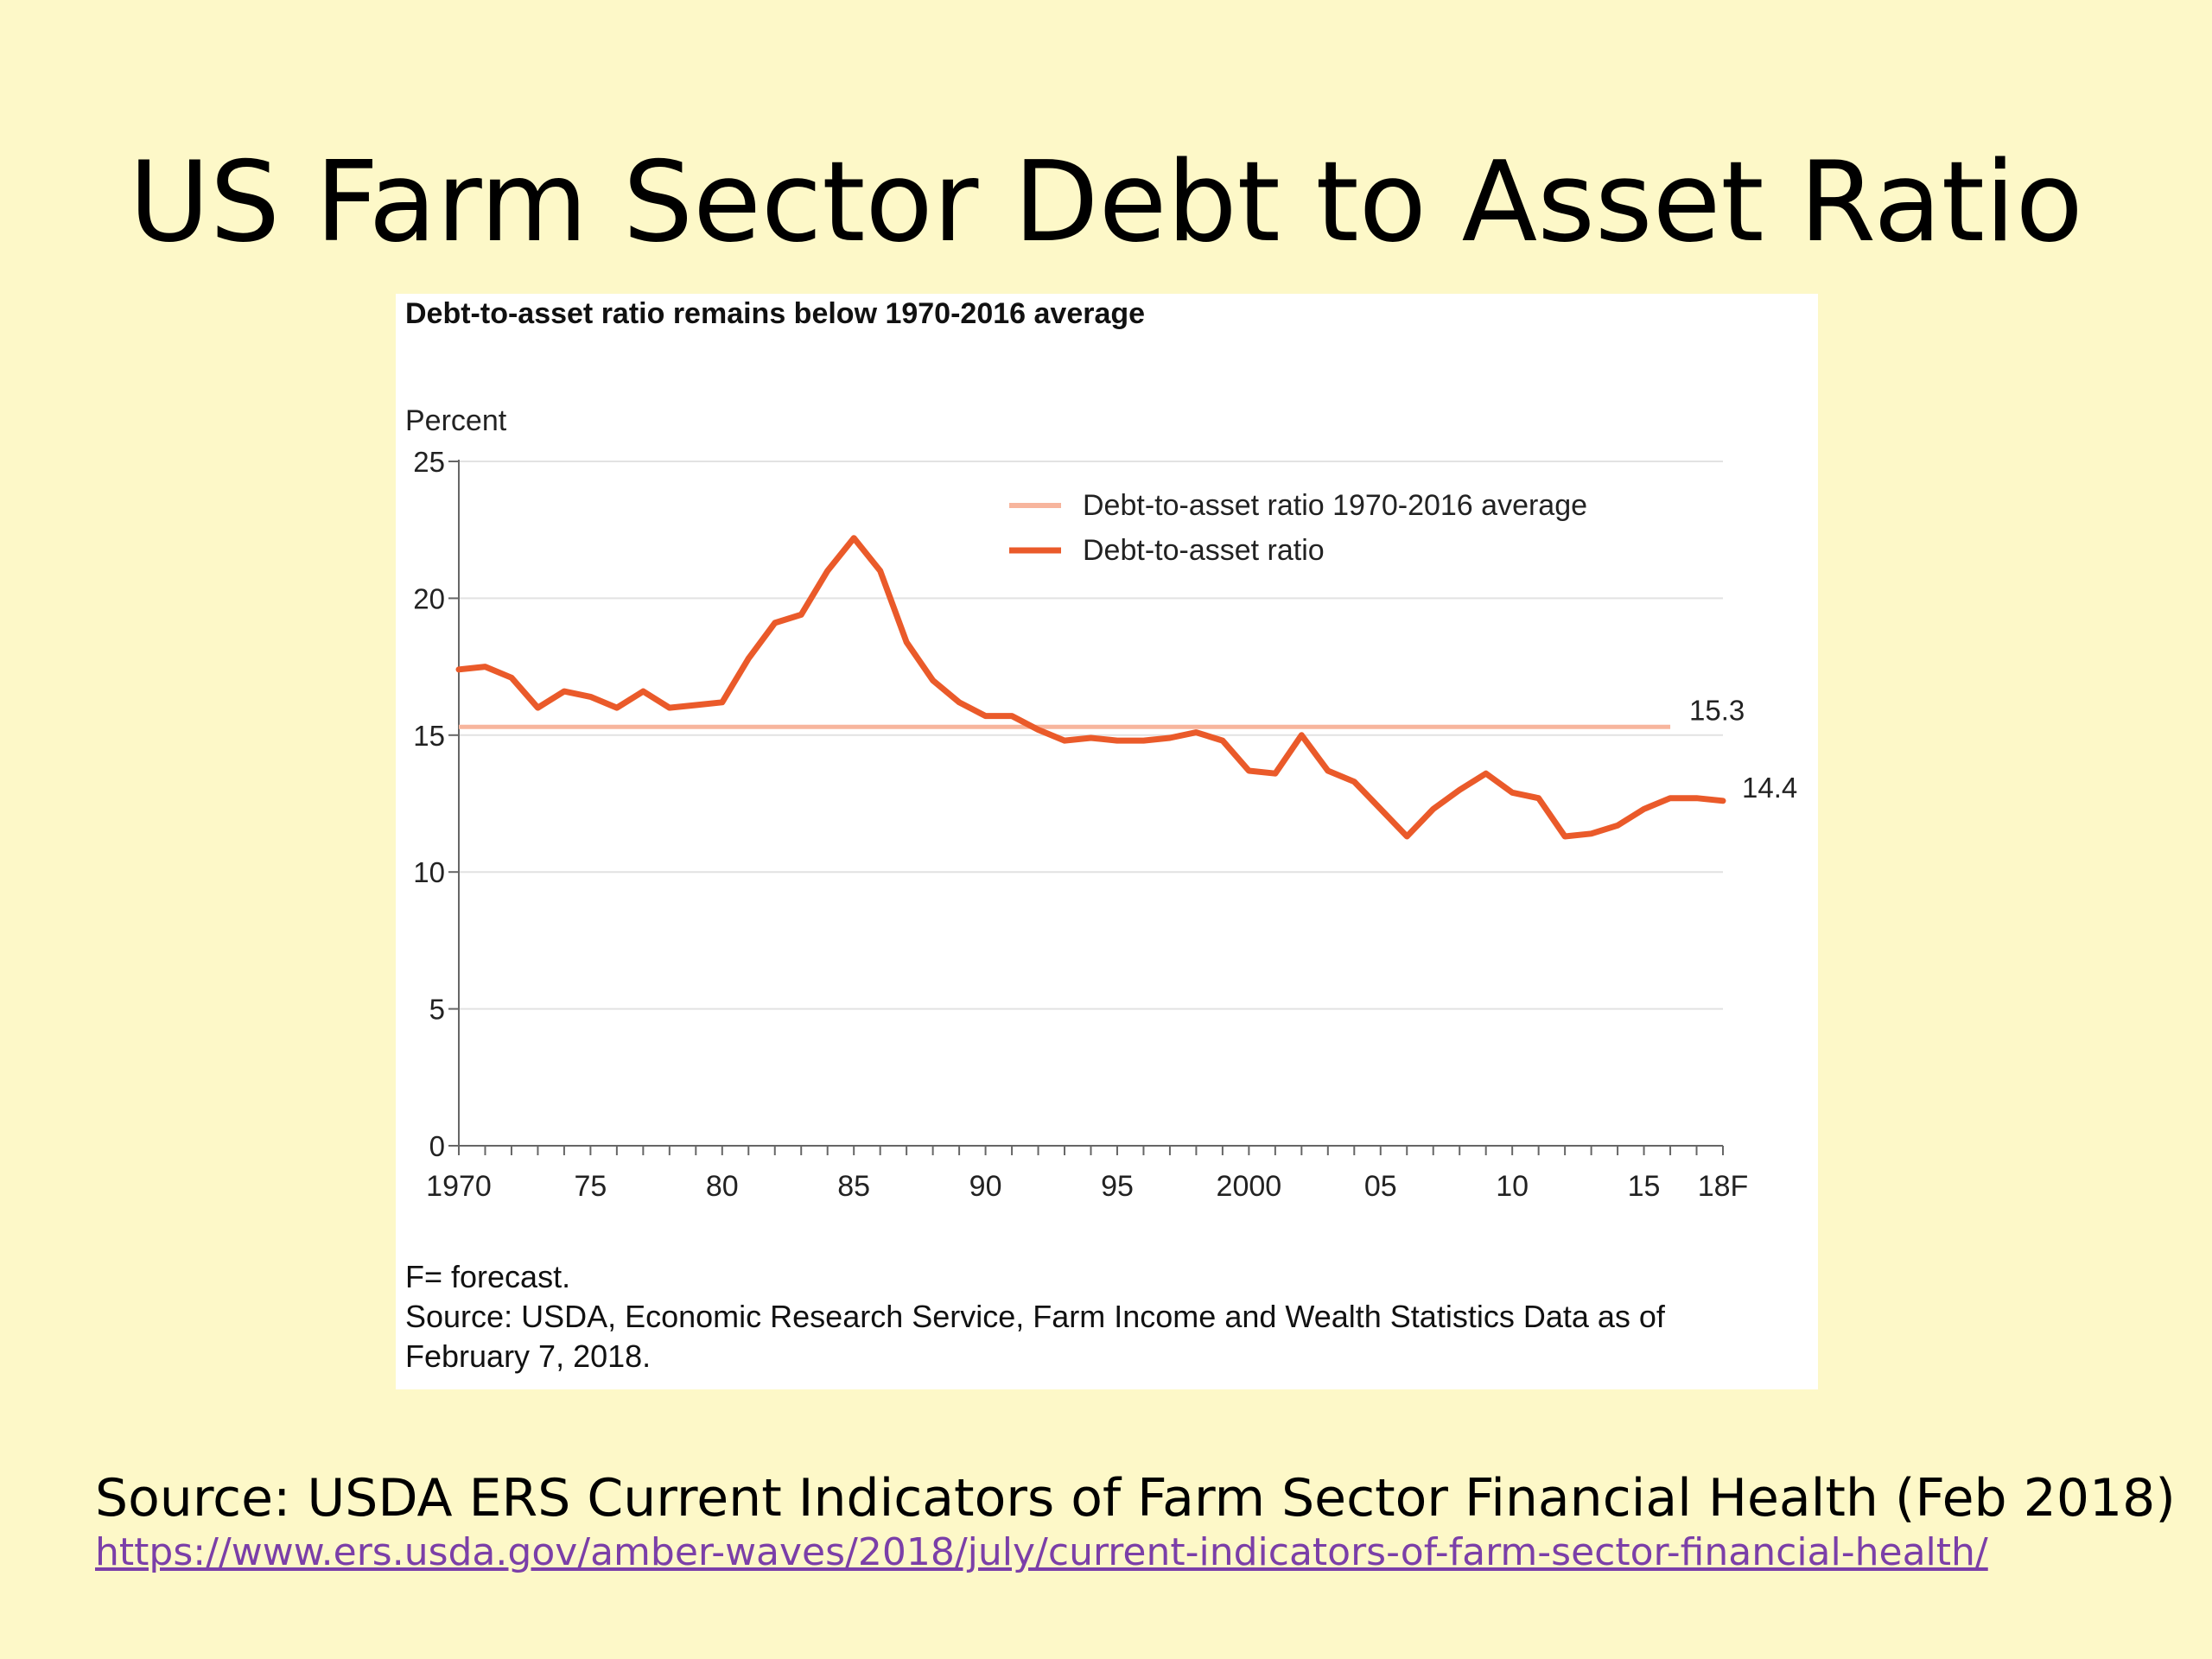 The width and height of the screenshot is (2212, 1659). Describe the element at coordinates (488, 1276) in the screenshot. I see `note-forecast: F= forecast.` at that location.